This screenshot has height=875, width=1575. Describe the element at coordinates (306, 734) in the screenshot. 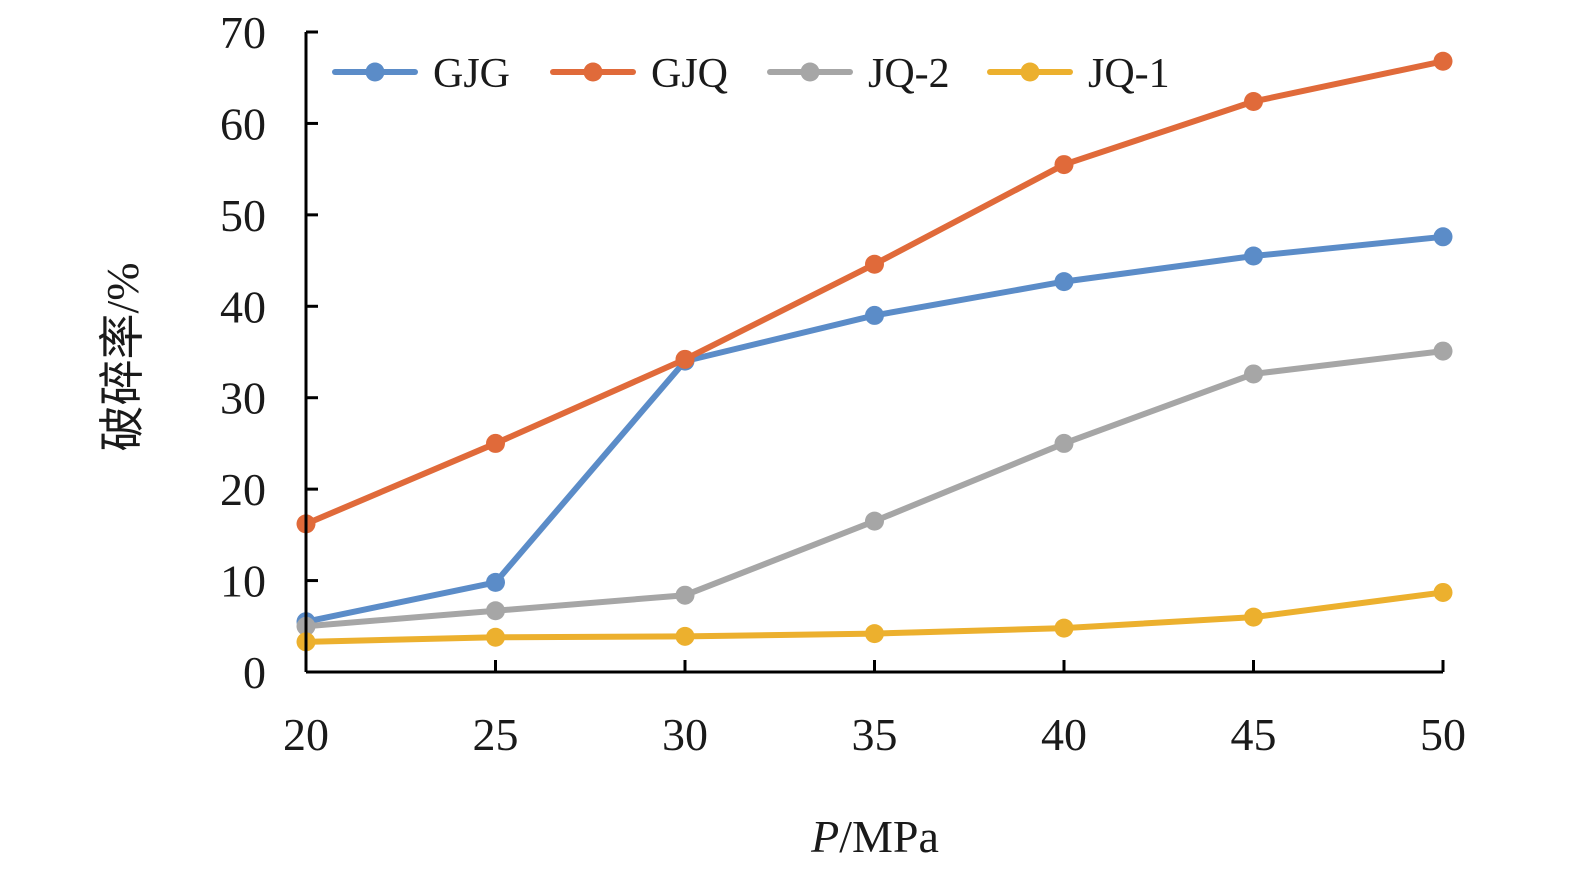

I see `x-tick-label: 20` at that location.